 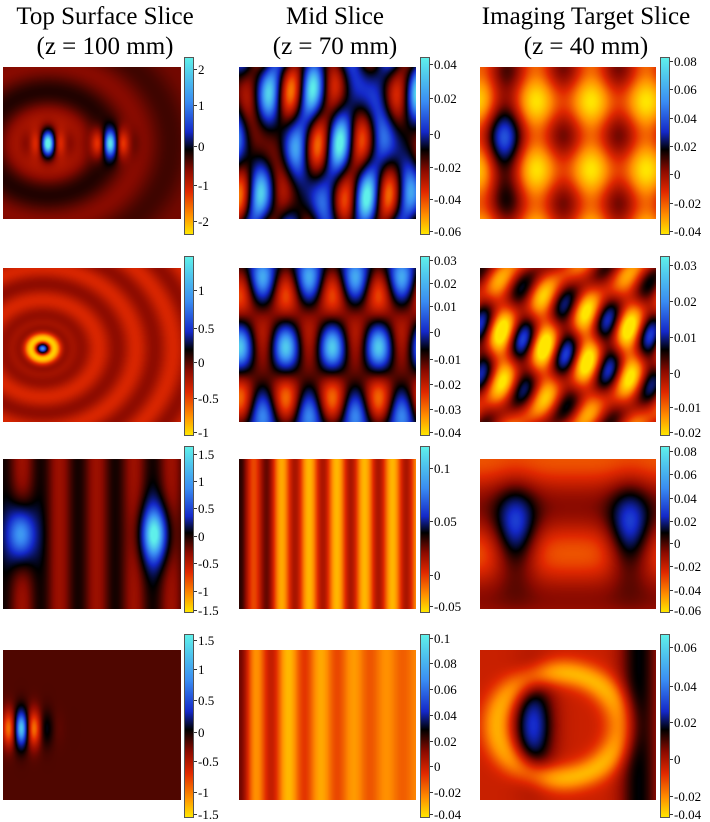 What do you see at coordinates (445, 663) in the screenshot?
I see `colorbar-tick-label: 0.08` at bounding box center [445, 663].